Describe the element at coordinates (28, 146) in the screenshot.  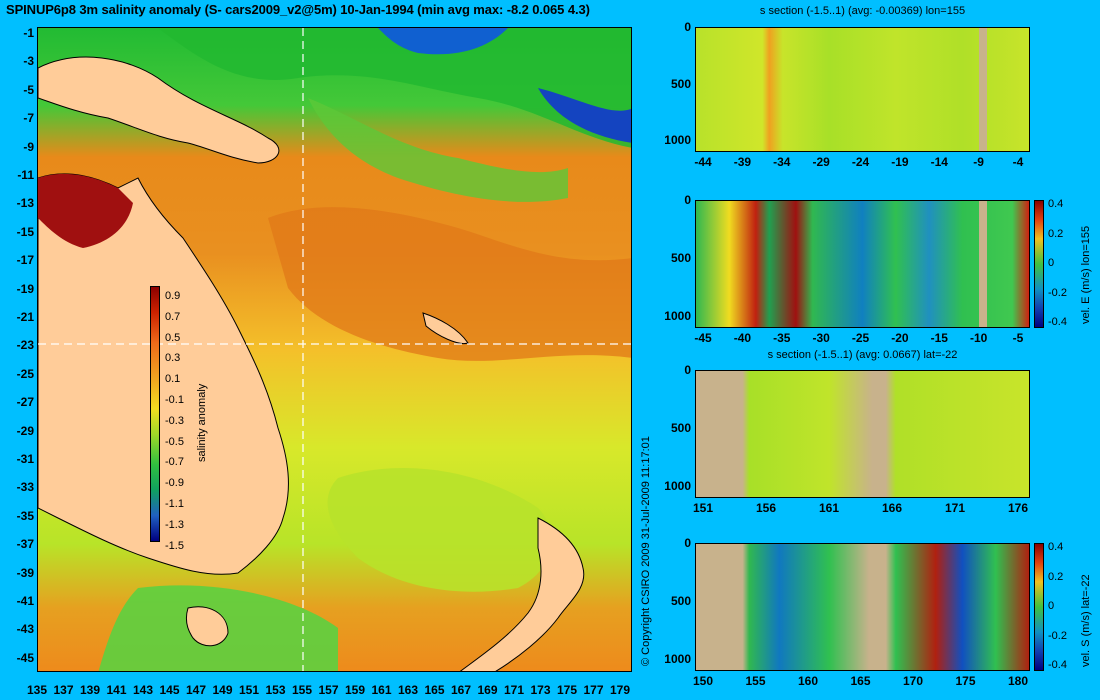
I see `lat-tick-label: -9` at that location.